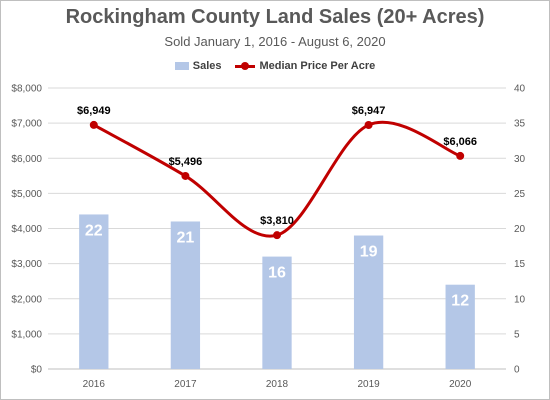  What do you see at coordinates (520, 89) in the screenshot?
I see `y-right-tick-label: 40` at bounding box center [520, 89].